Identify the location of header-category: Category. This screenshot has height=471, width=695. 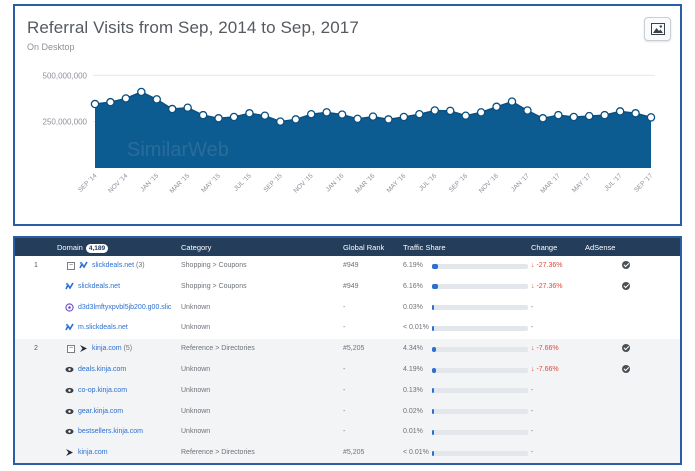
(196, 247).